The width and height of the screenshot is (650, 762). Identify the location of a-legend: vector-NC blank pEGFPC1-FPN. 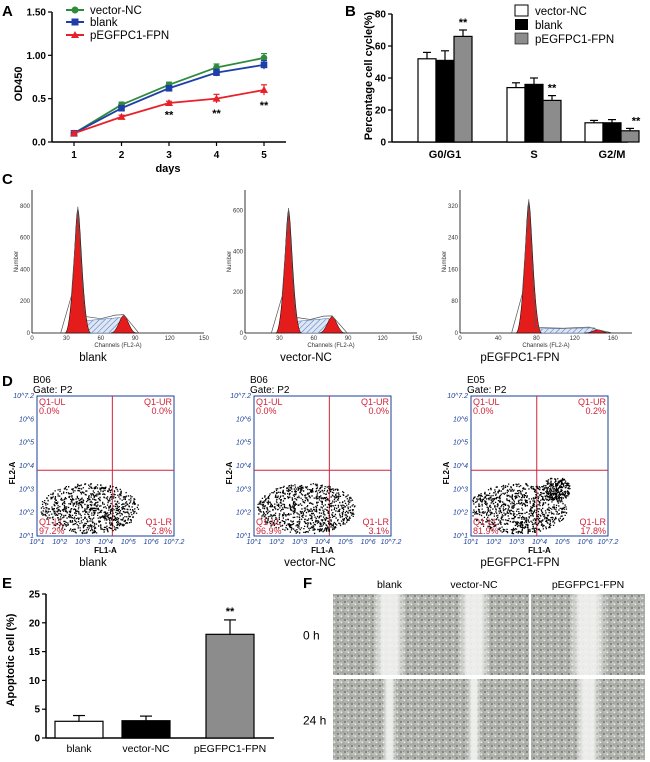
(117, 23).